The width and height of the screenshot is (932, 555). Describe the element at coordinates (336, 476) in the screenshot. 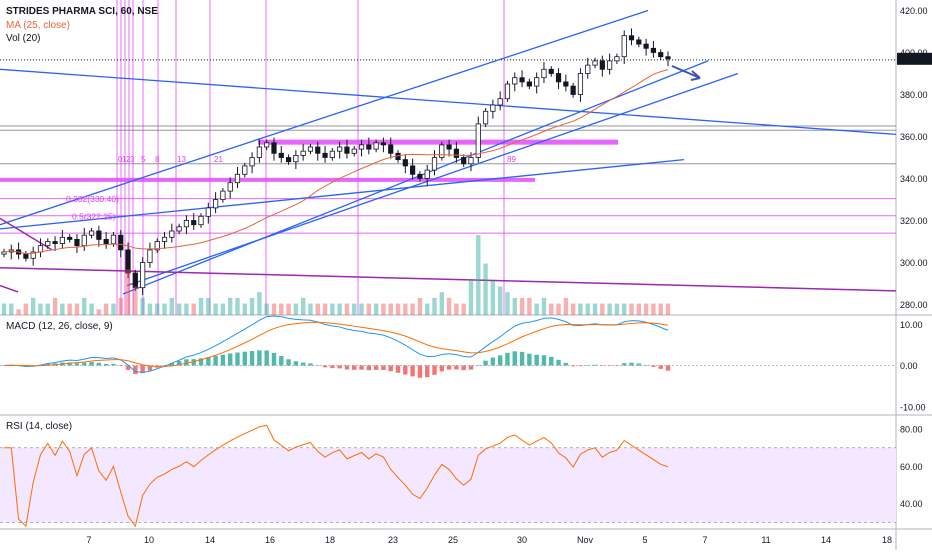

I see `rsi-line` at that location.